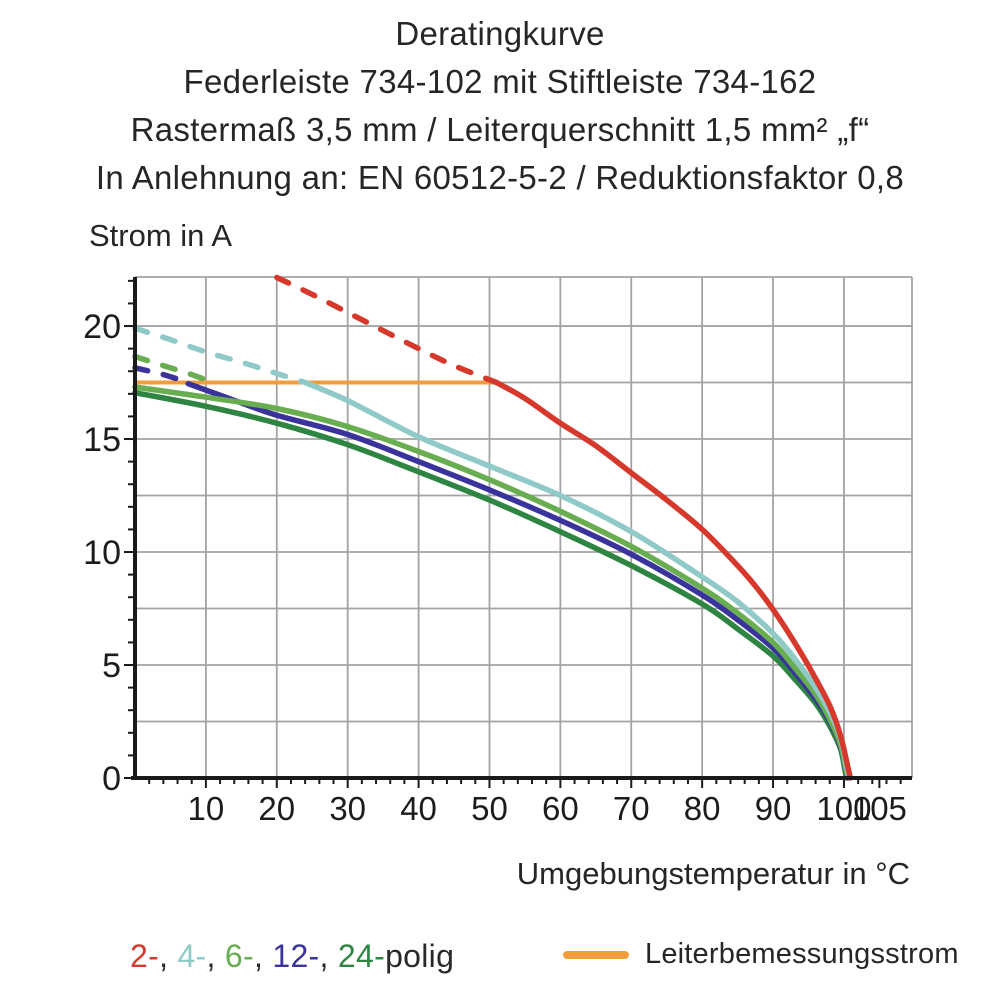  I want to click on title-line-1: Deratingkurve, so click(500, 33).